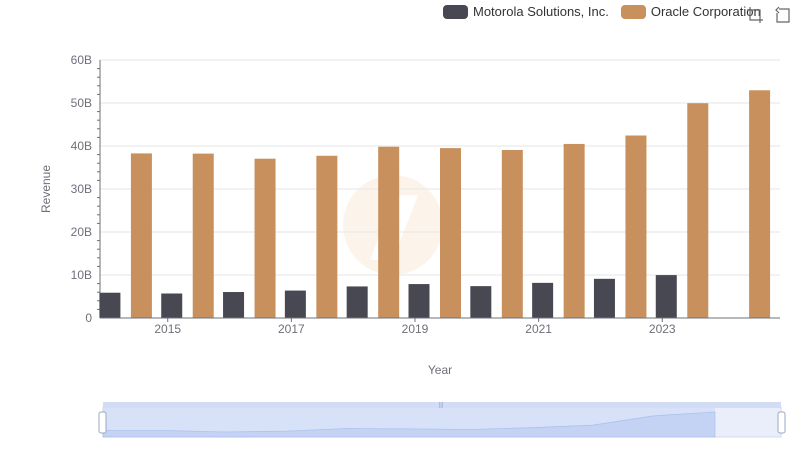  What do you see at coordinates (633, 11) in the screenshot?
I see `legend-swatch-oracle` at bounding box center [633, 11].